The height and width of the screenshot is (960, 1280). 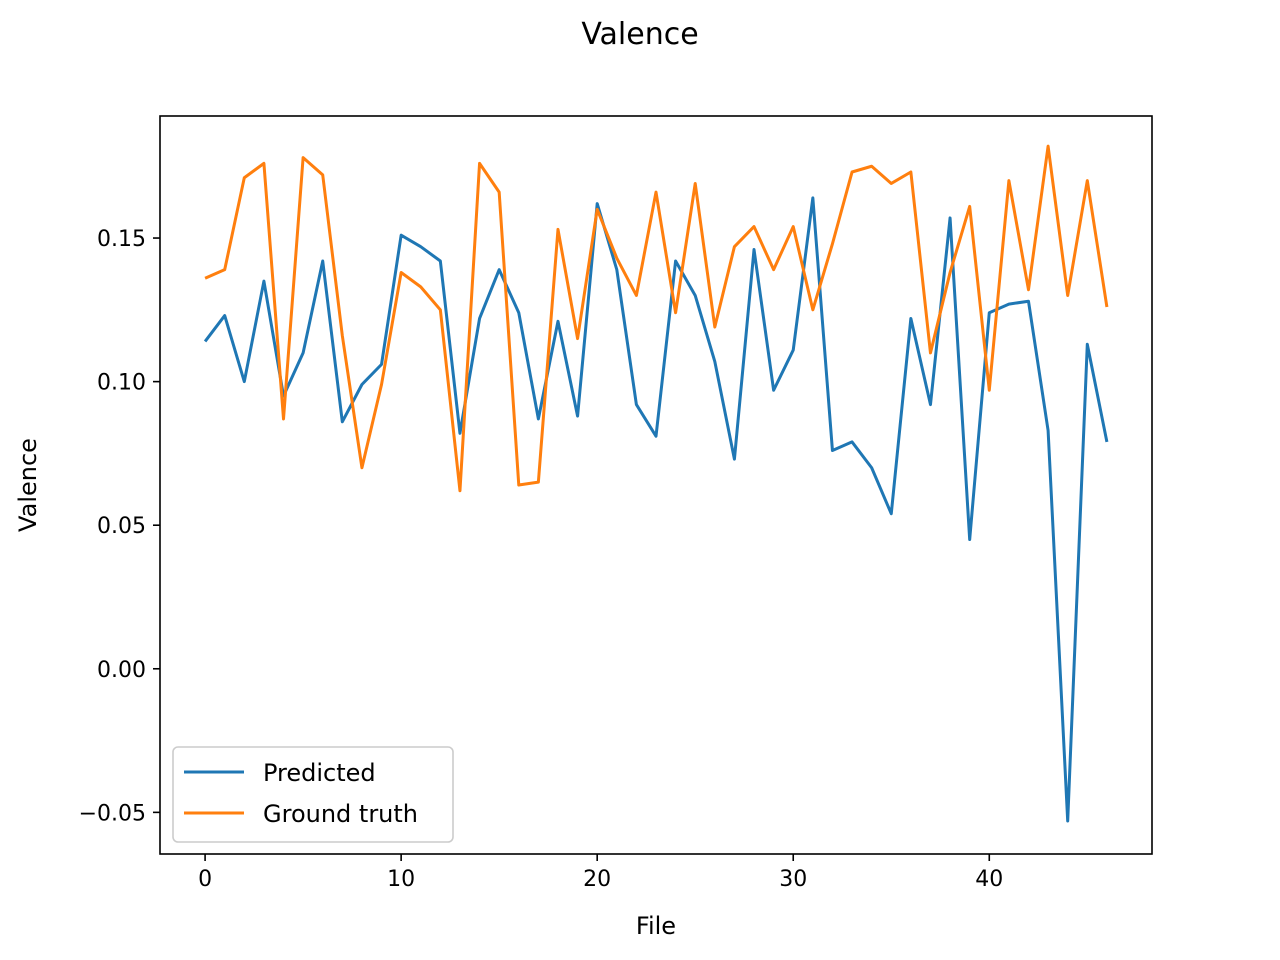 I want to click on y-tick-label: 0.10, so click(x=121, y=383).